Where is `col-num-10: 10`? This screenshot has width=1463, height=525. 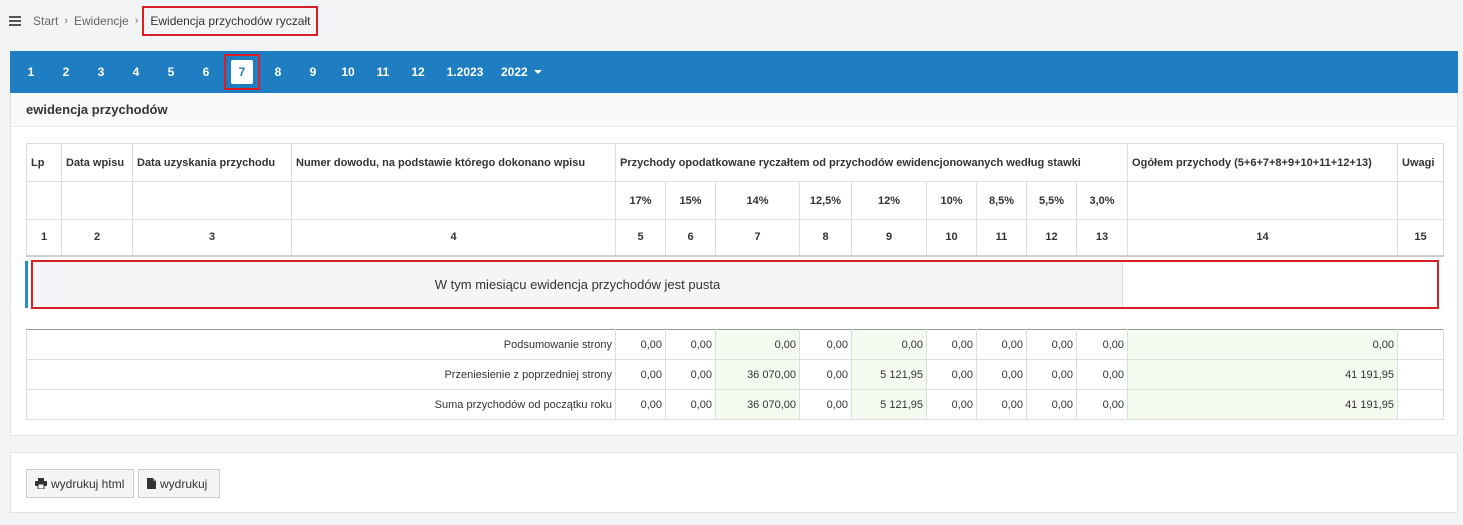
col-num-10: 10 is located at coordinates (951, 238).